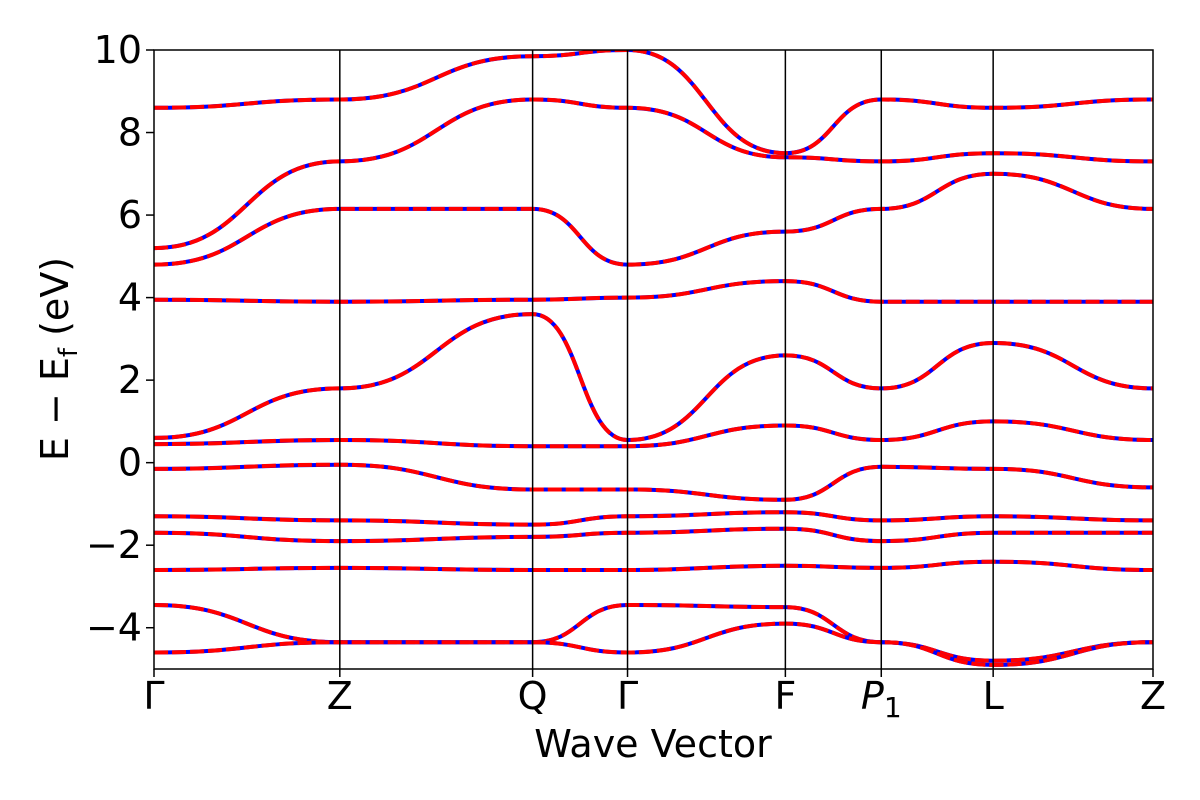 Image resolution: width=1200 pixels, height=800 pixels. I want to click on kpoint-label-sub: 1, so click(893, 707).